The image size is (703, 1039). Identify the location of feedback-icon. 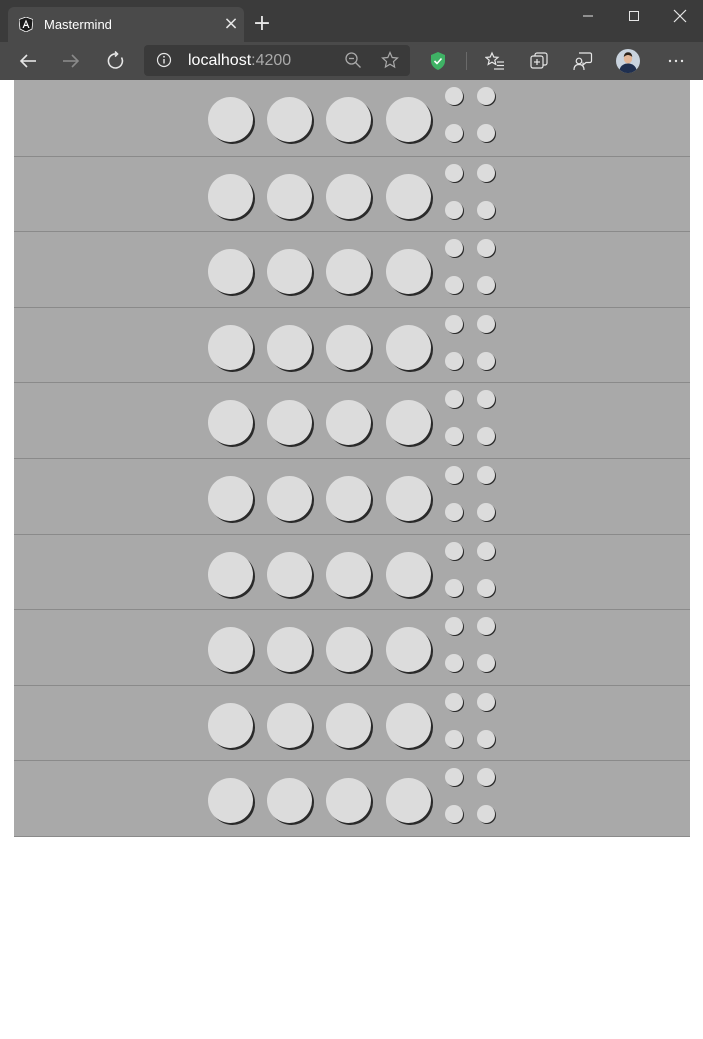
(583, 61).